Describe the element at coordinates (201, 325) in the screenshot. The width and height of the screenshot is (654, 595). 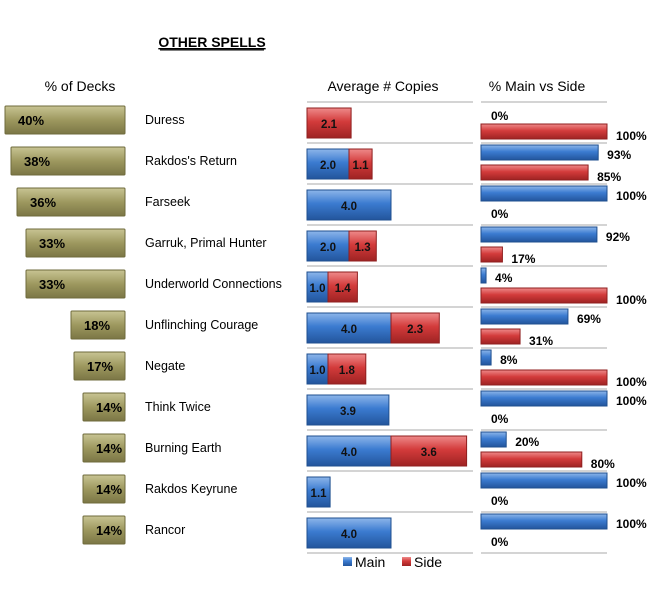
I see `category-label: Unflinching Courage` at that location.